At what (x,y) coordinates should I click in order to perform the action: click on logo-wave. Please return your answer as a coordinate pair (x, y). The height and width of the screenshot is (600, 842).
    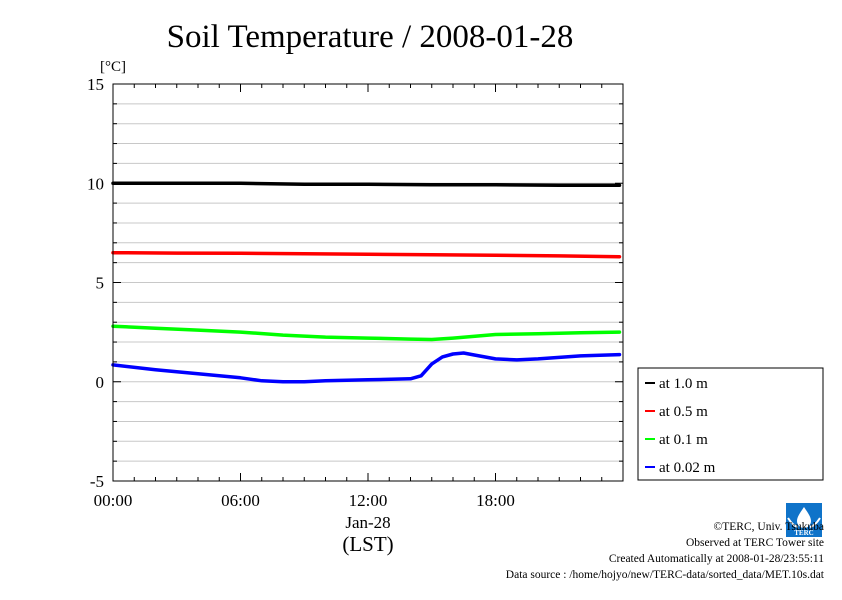
    Looking at the image, I should click on (804, 522).